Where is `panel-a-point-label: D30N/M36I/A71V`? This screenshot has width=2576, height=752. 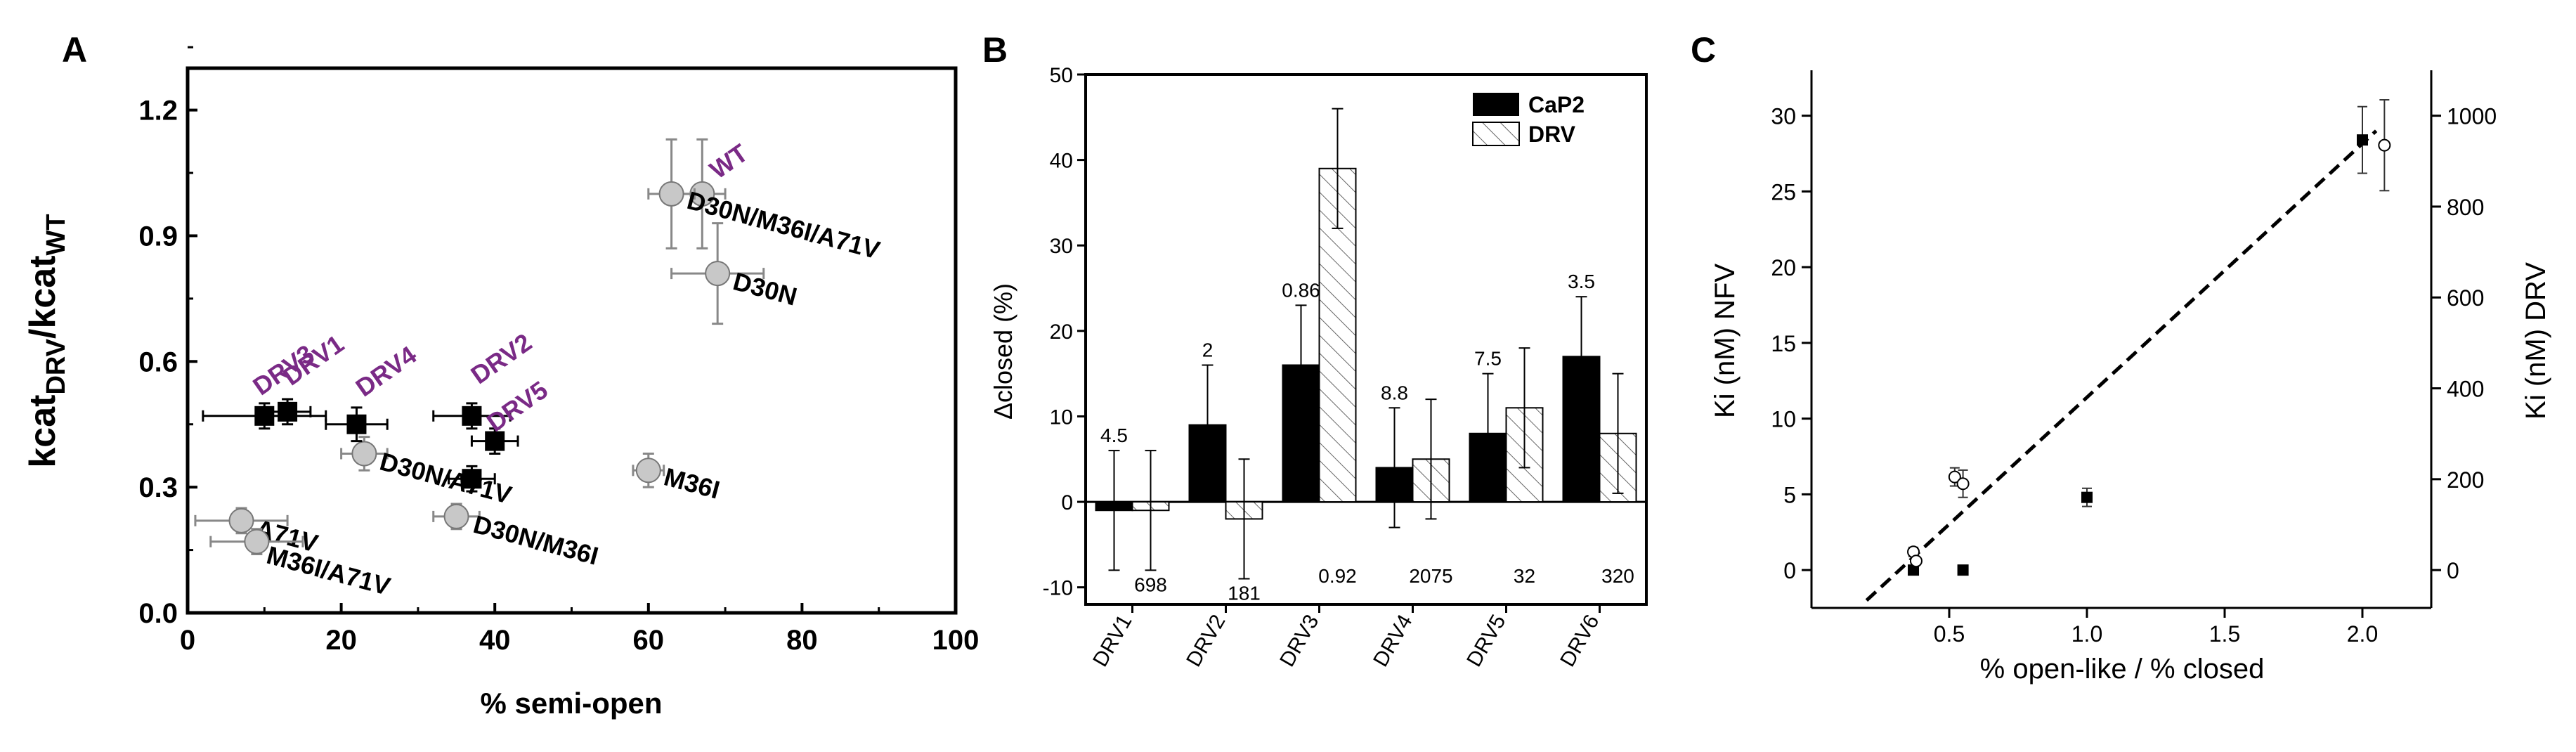 panel-a-point-label: D30N/M36I/A71V is located at coordinates (783, 225).